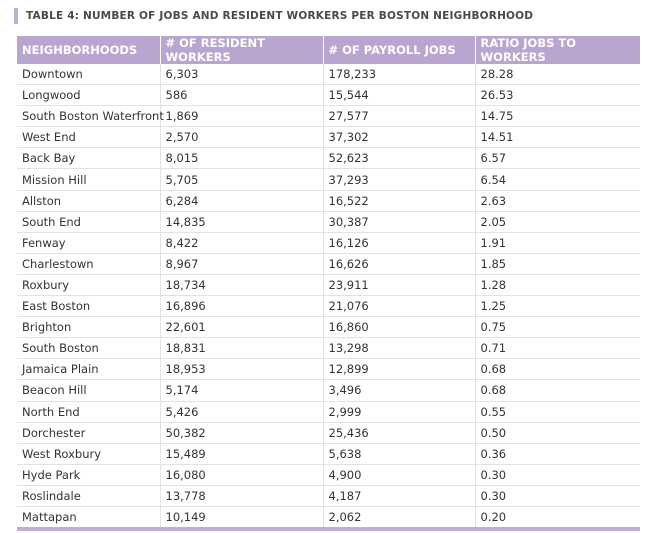  Describe the element at coordinates (242, 137) in the screenshot. I see `table-cell: 2,570` at that location.